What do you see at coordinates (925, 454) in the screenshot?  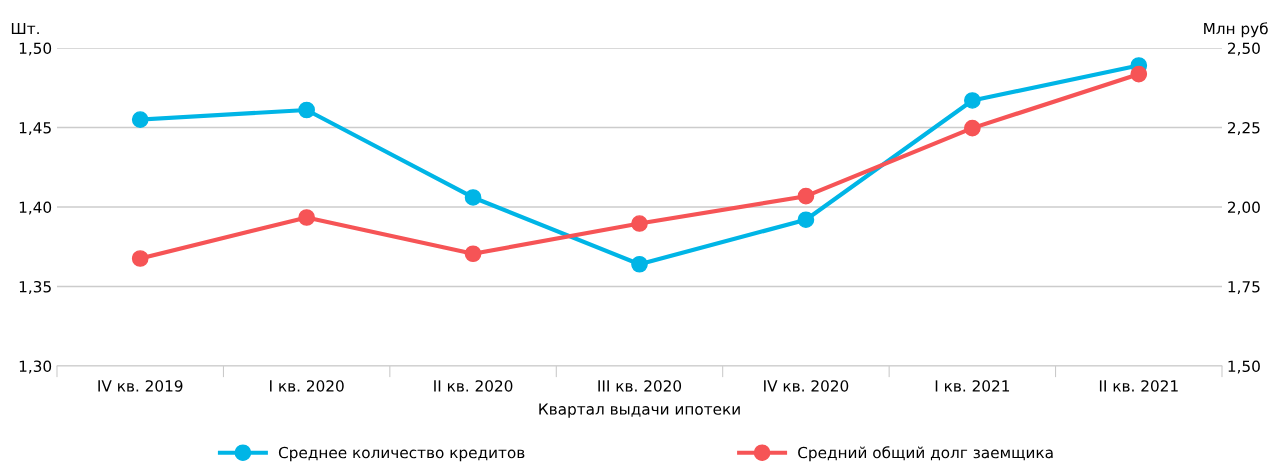 I see `legend-label: Средний общий долг заемщика` at bounding box center [925, 454].